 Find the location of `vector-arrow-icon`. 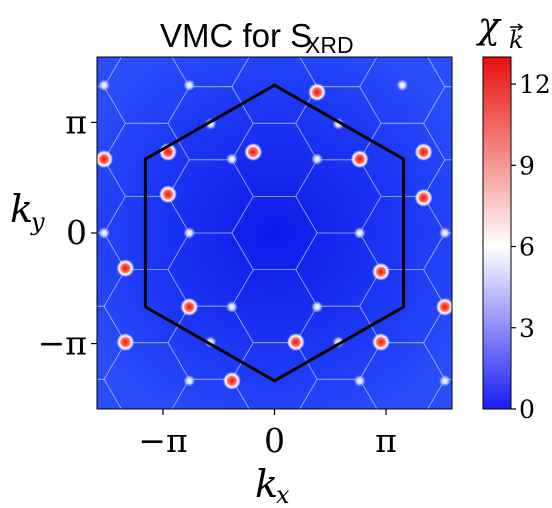

vector-arrow-icon is located at coordinates (517, 27).